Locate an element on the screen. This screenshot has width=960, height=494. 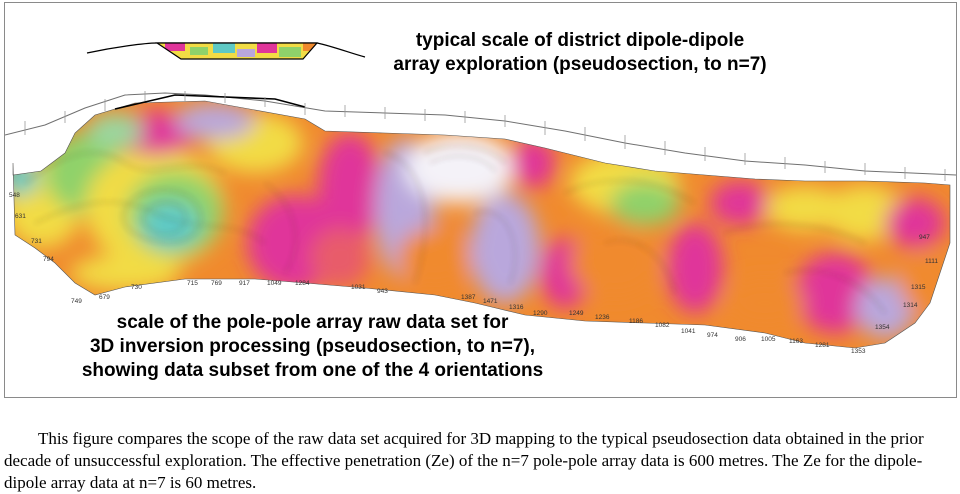
edge-value-bottom-11: 1290 is located at coordinates (540, 313).